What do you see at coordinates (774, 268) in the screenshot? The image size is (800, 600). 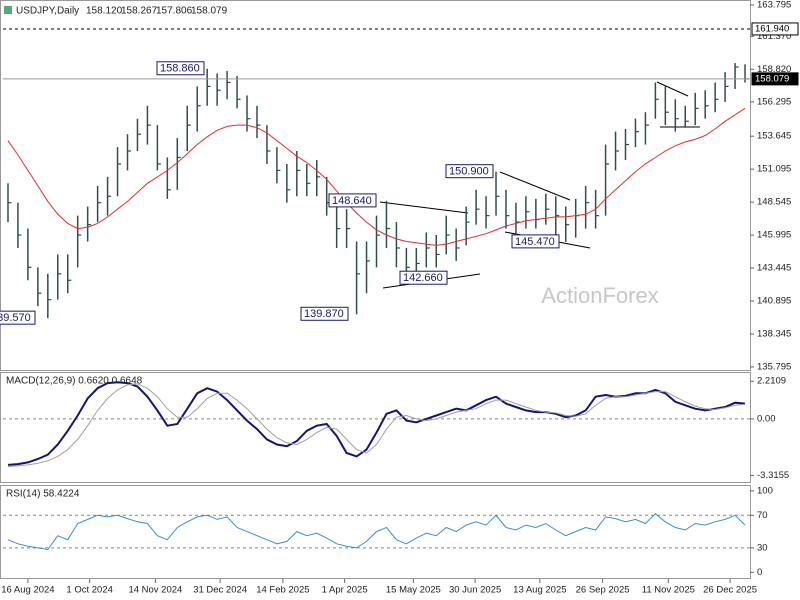 I see `y-tick-label: 143.445` at bounding box center [774, 268].